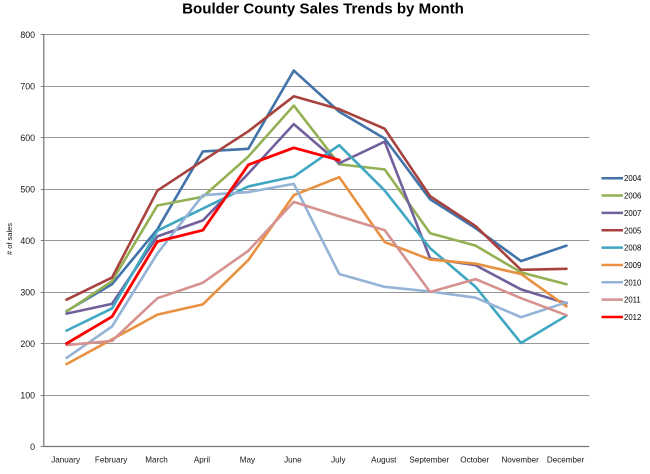 The width and height of the screenshot is (650, 474). I want to click on svg-text: 2008, so click(632, 248).